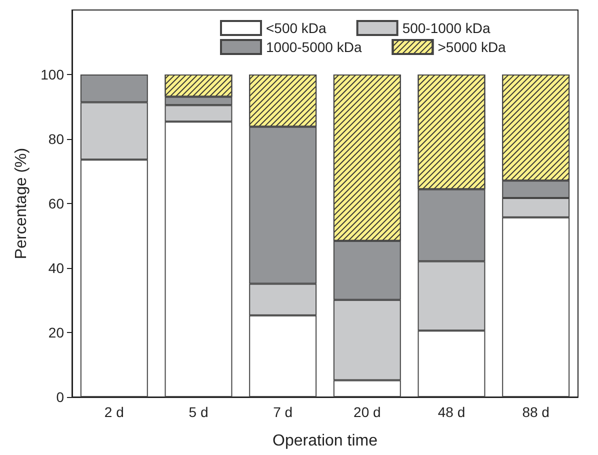  What do you see at coordinates (52, 74) in the screenshot?
I see `y-tick-label: 100` at bounding box center [52, 74].